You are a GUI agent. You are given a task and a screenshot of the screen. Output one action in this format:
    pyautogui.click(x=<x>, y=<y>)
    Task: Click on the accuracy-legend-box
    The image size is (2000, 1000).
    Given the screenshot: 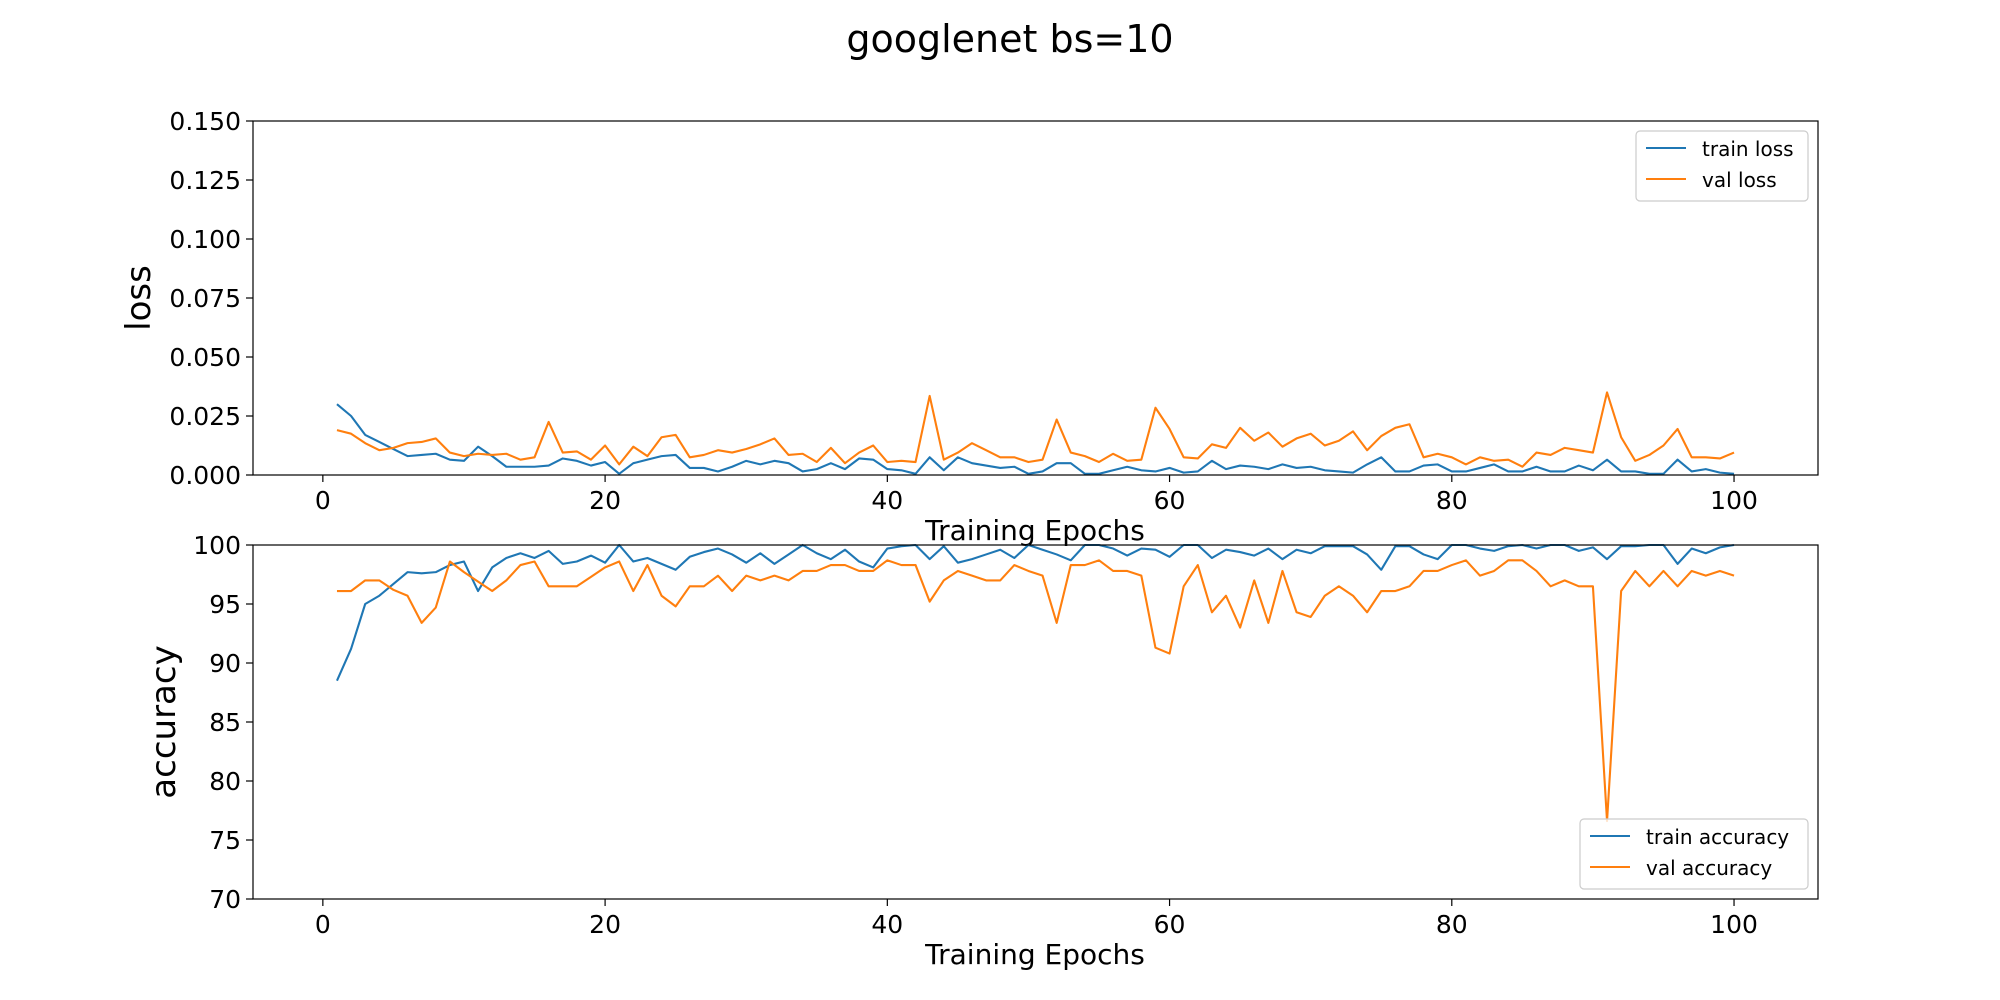 What is the action you would take?
    pyautogui.click(x=1694, y=854)
    